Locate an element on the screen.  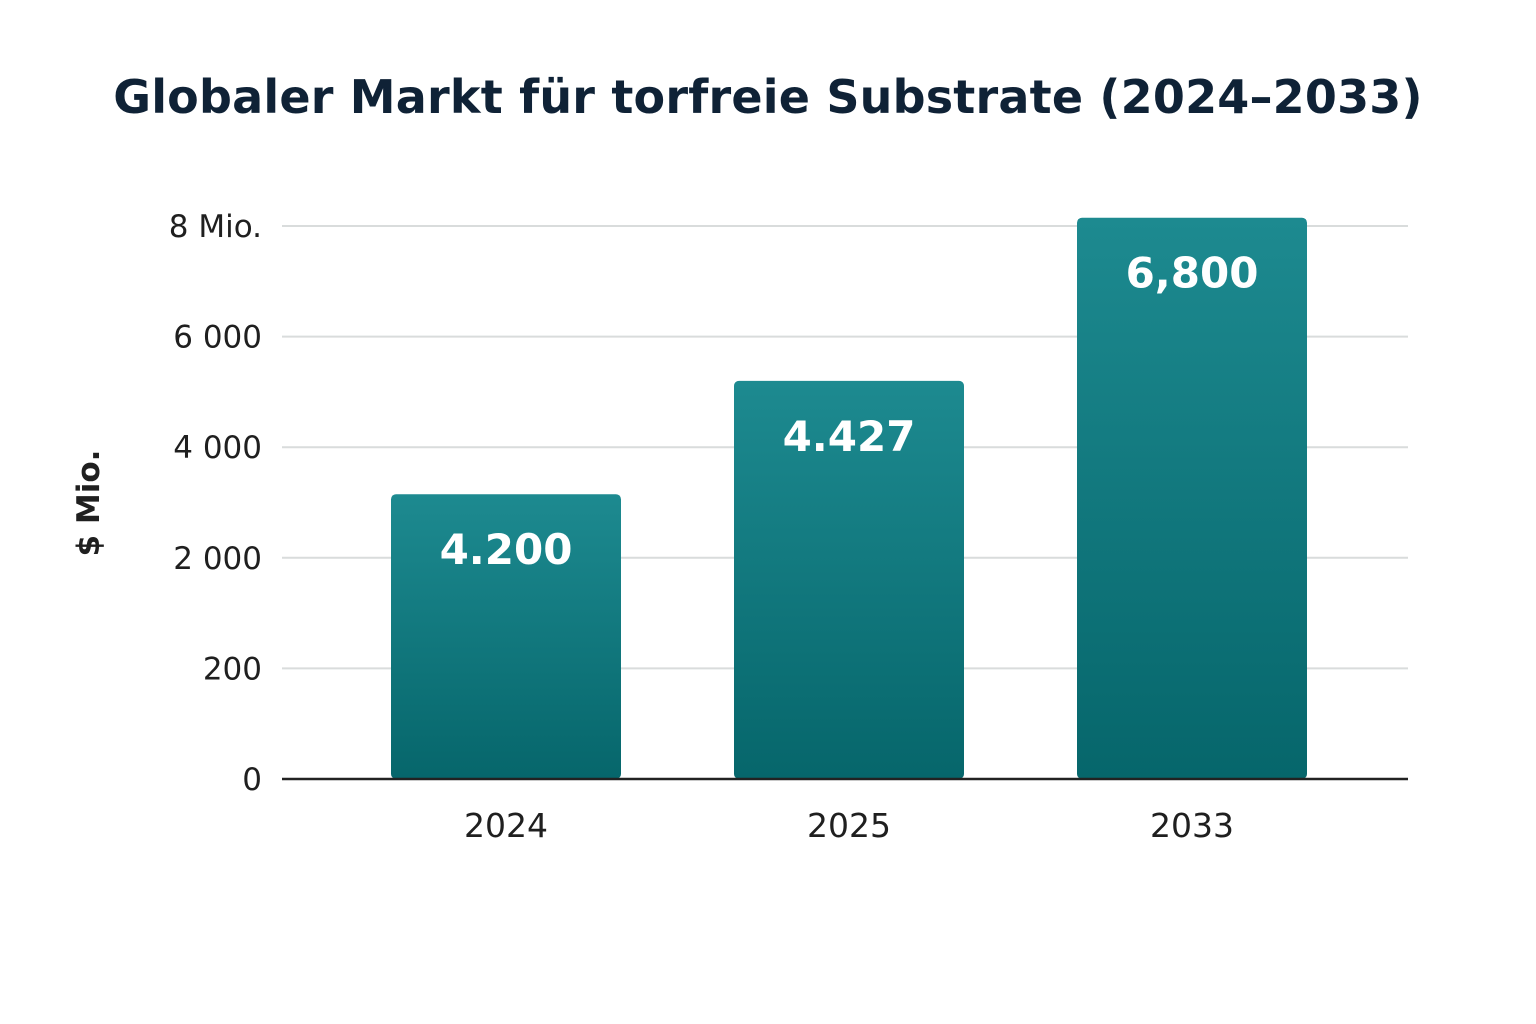
bar-2024 is located at coordinates (506, 636).